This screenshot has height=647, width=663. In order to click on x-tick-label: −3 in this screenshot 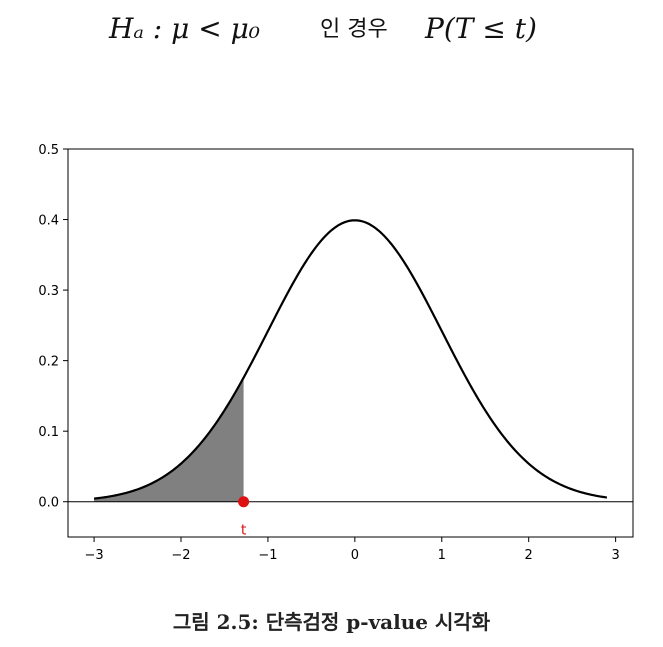, I will do `click(93, 555)`.